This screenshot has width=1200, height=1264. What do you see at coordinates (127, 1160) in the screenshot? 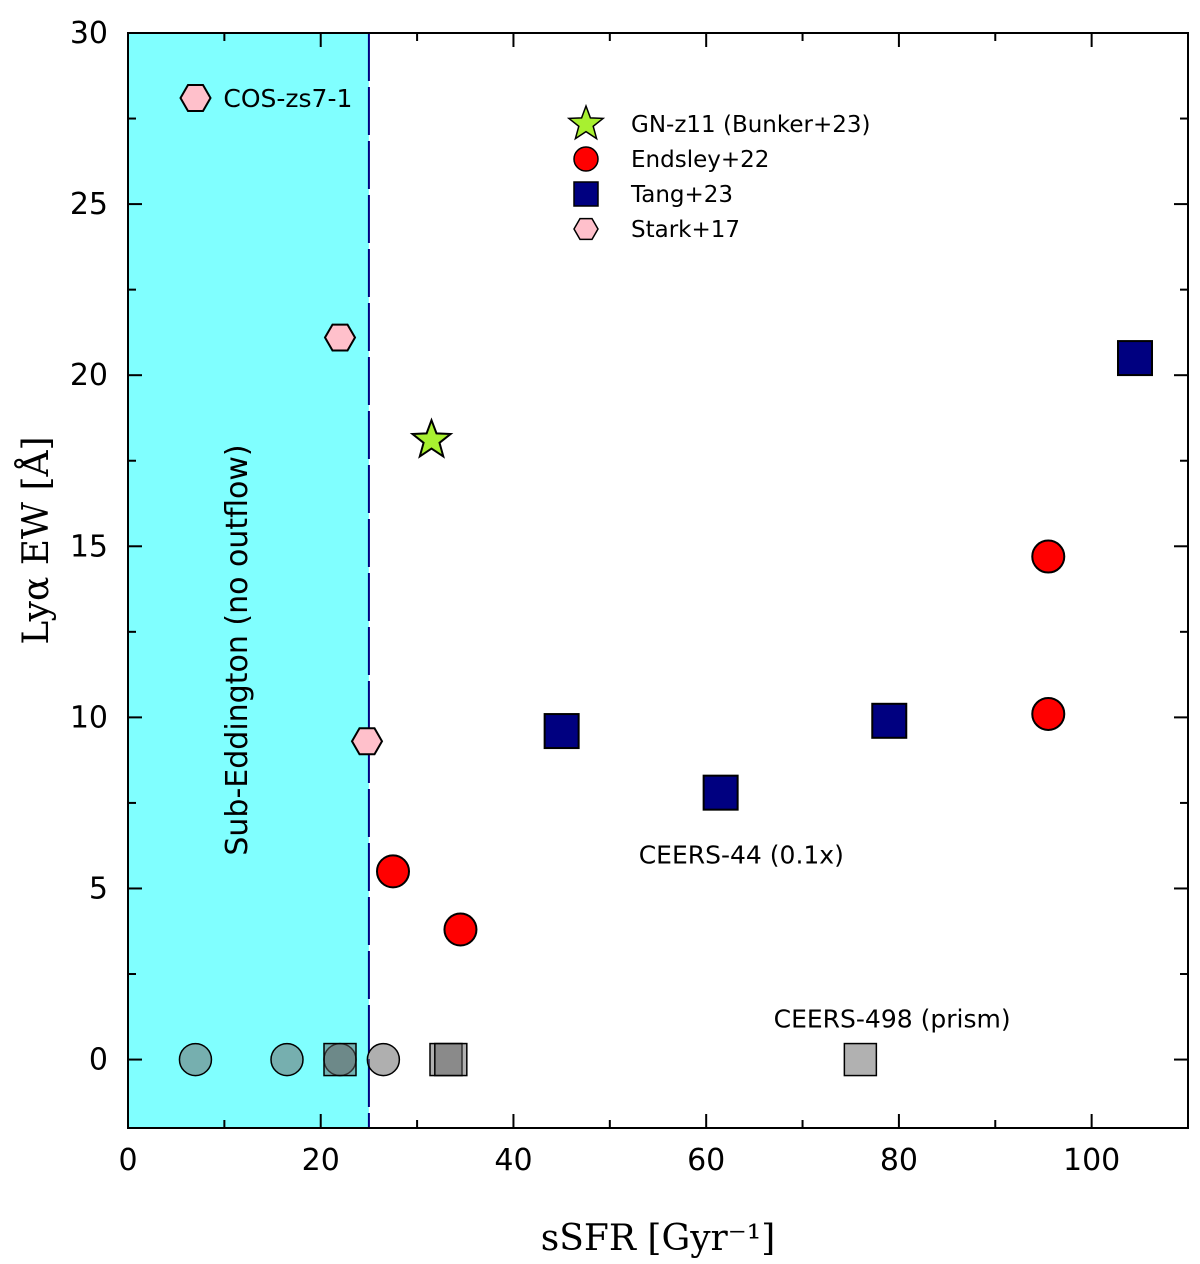
I see `x-tick-label: 0` at bounding box center [127, 1160].